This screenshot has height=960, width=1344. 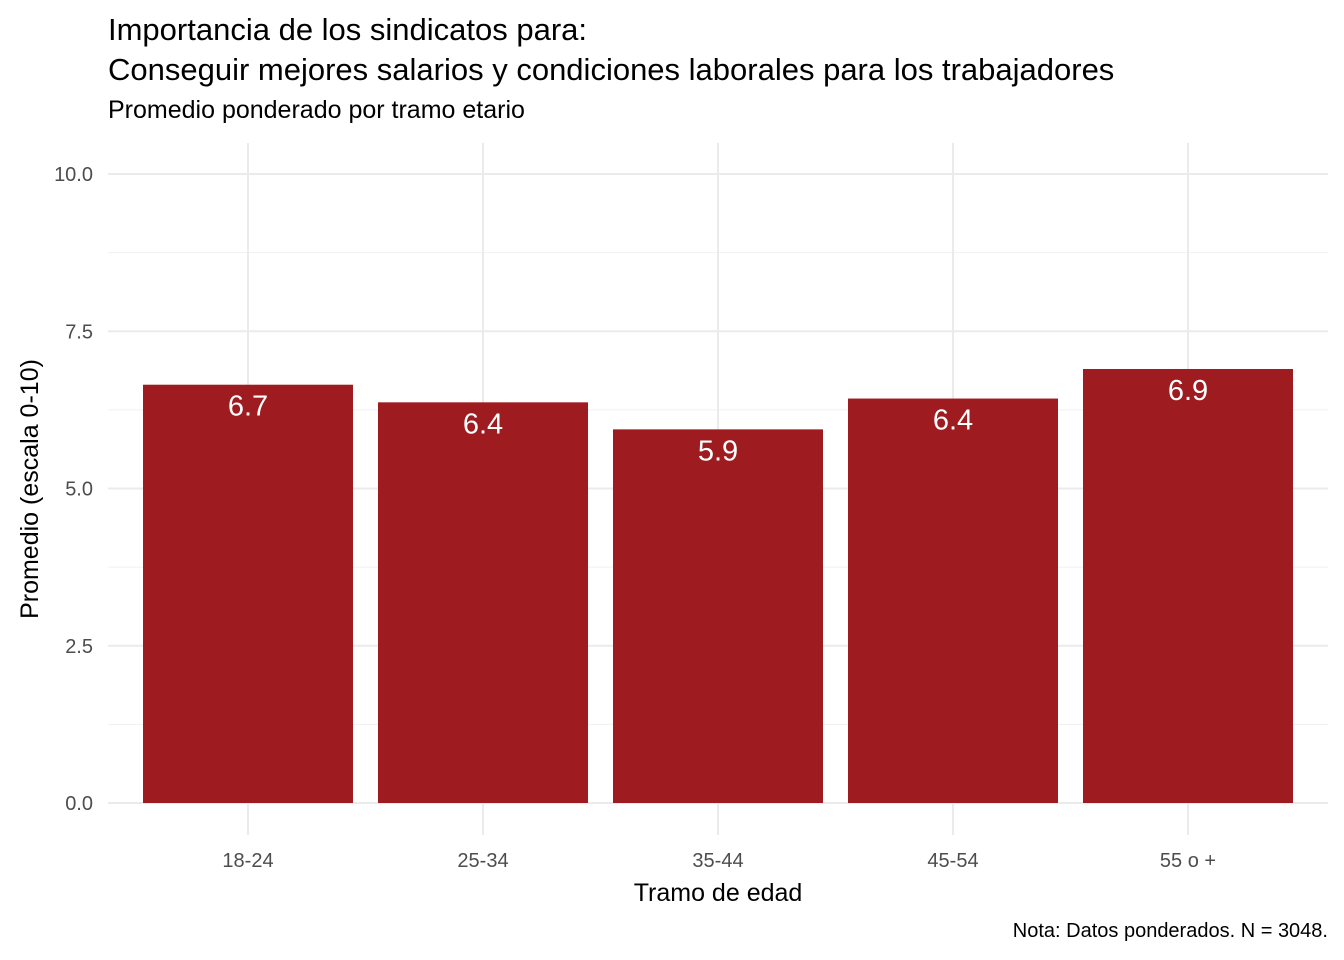 I want to click on chart-subtitle: Promedio ponderado por tramo etario, so click(x=316, y=110).